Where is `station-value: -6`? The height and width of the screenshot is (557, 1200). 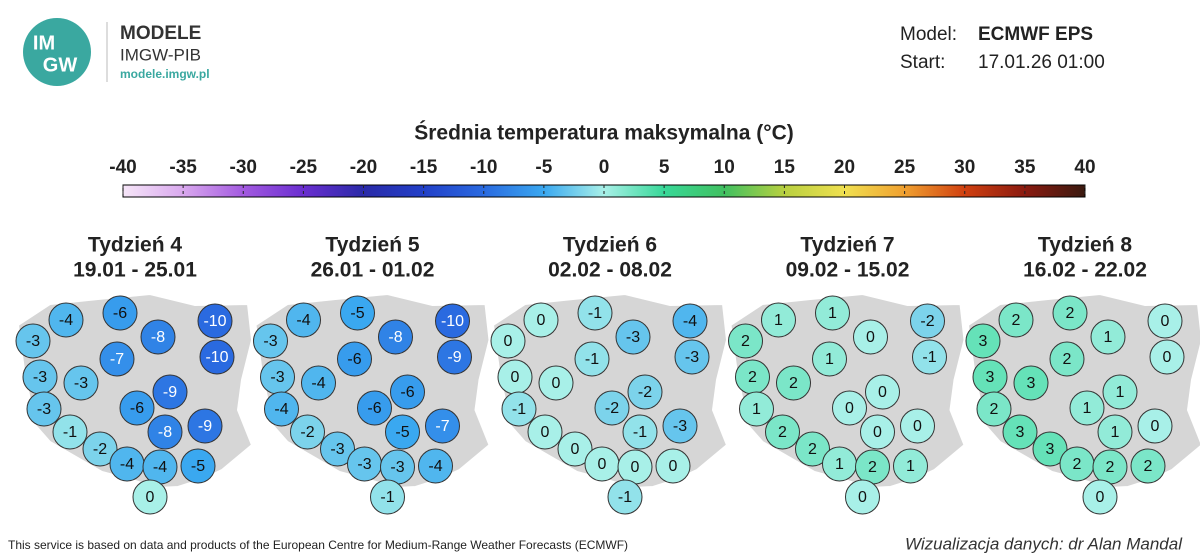 station-value: -6 is located at coordinates (354, 359).